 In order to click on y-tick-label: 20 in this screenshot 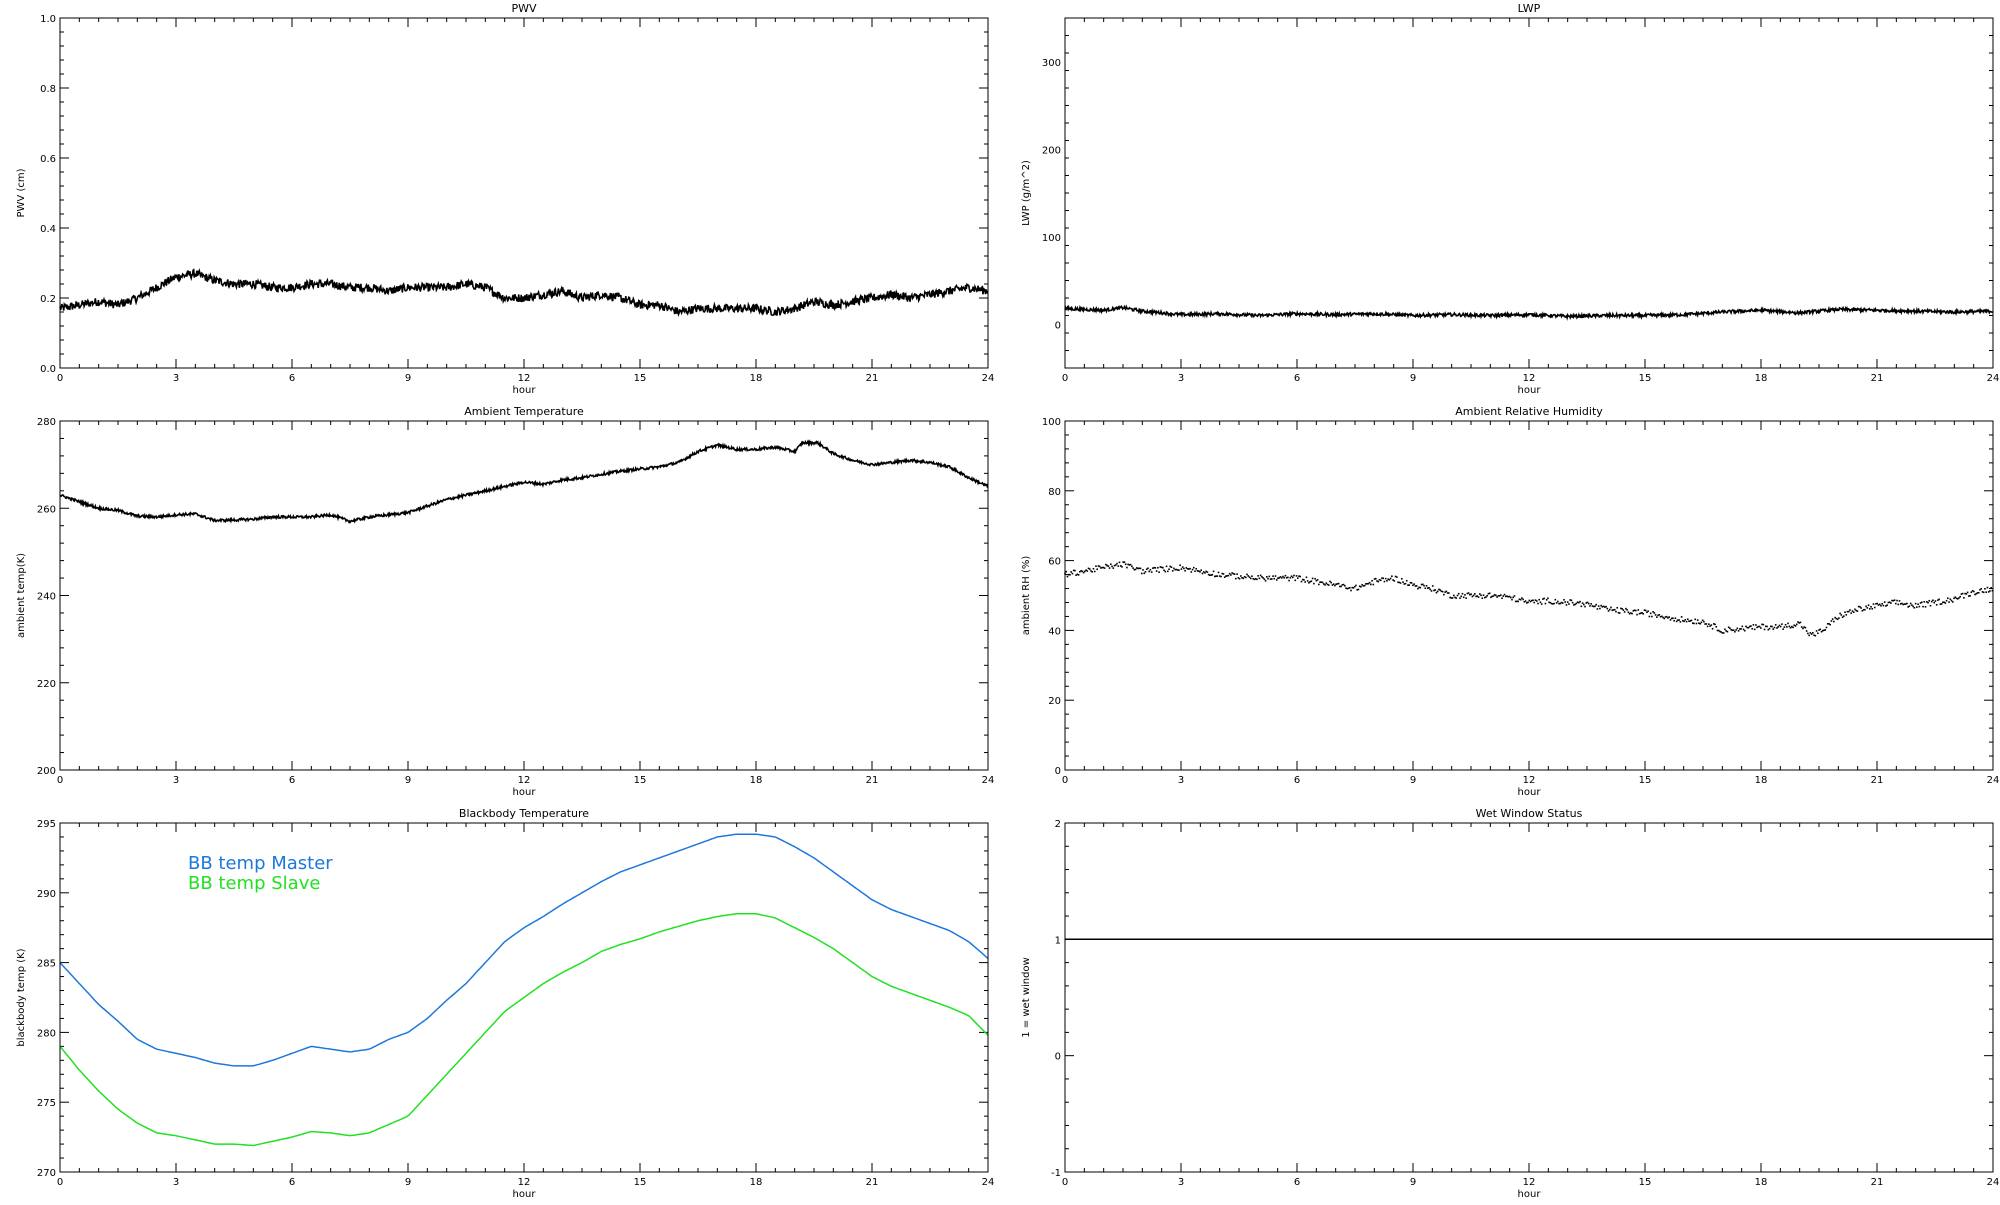, I will do `click(1054, 701)`.